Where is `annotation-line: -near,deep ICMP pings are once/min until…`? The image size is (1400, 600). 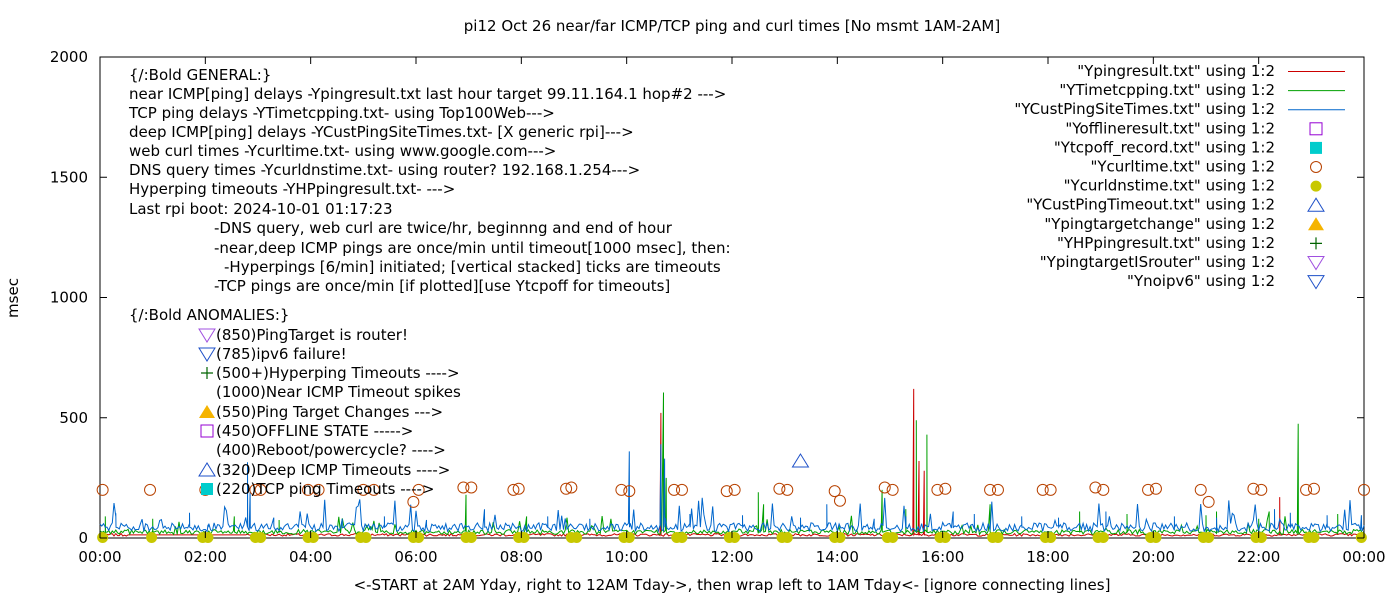
annotation-line: -near,deep ICMP pings are once/min until… is located at coordinates (472, 248).